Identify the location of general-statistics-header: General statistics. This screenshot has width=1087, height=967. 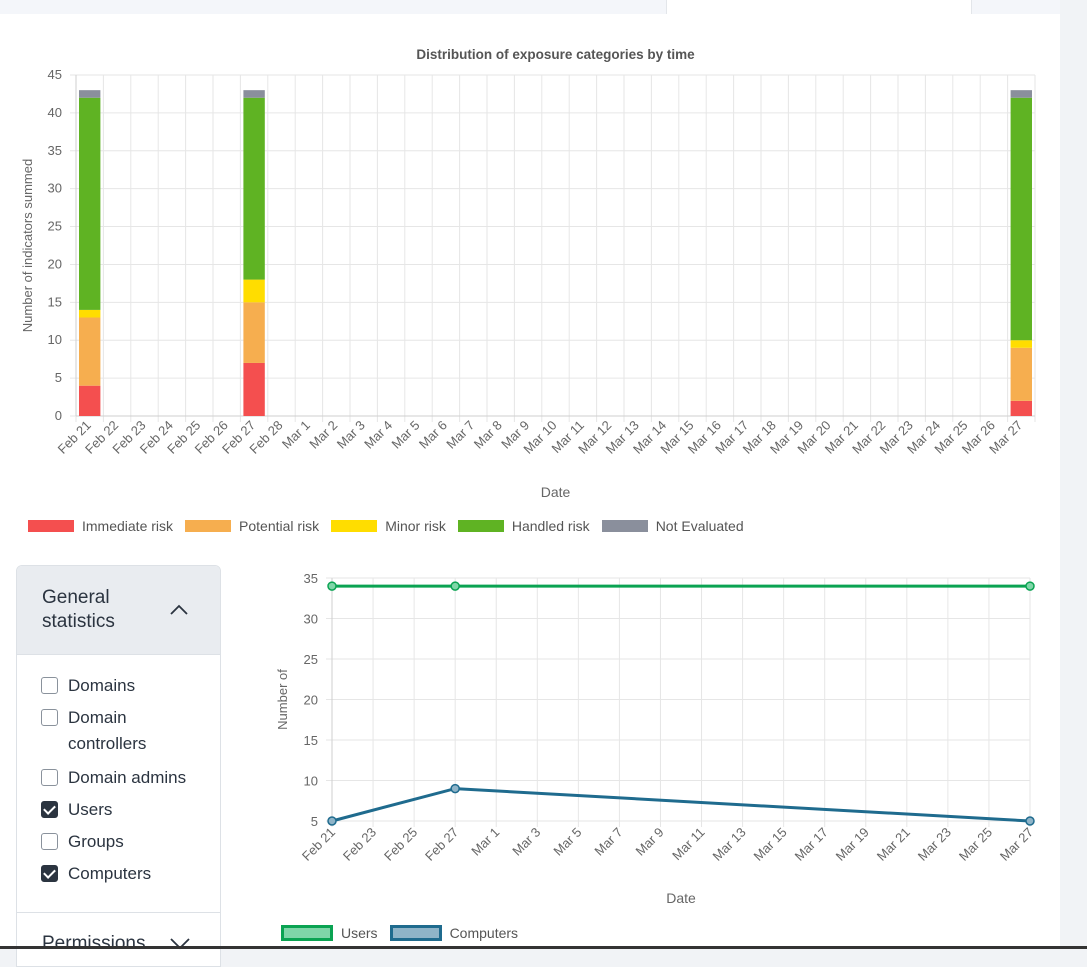
(118, 610).